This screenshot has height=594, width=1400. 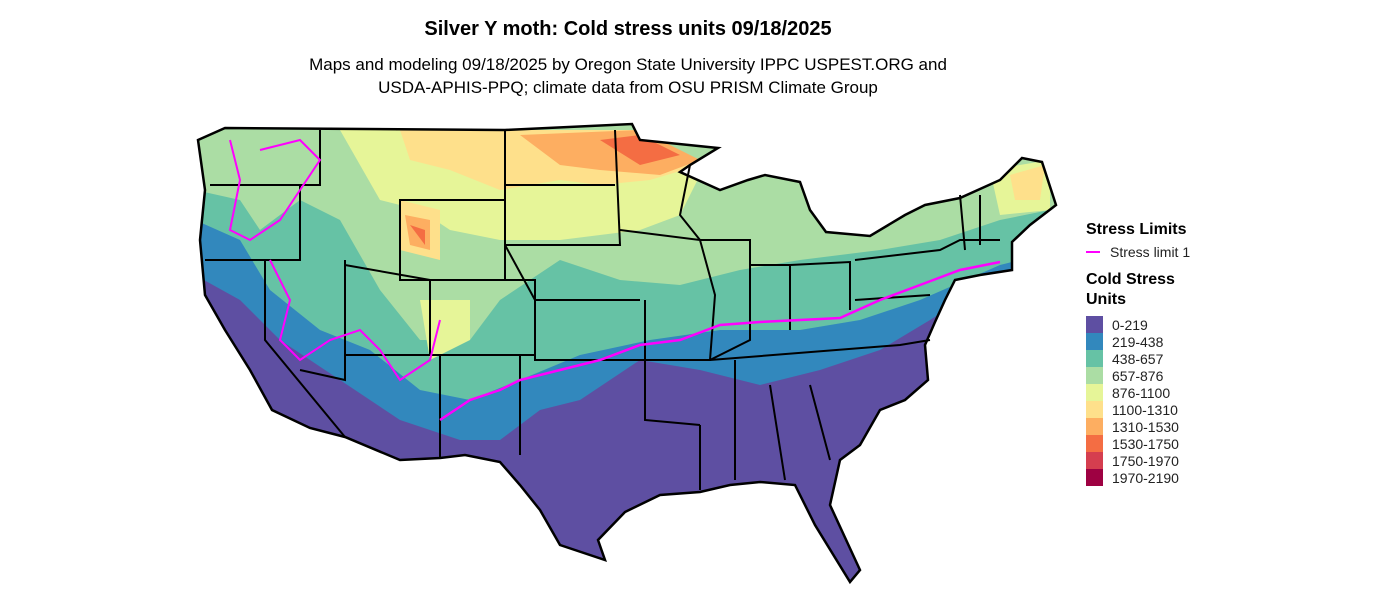 I want to click on legend-class-label: 657-876, so click(x=1138, y=375).